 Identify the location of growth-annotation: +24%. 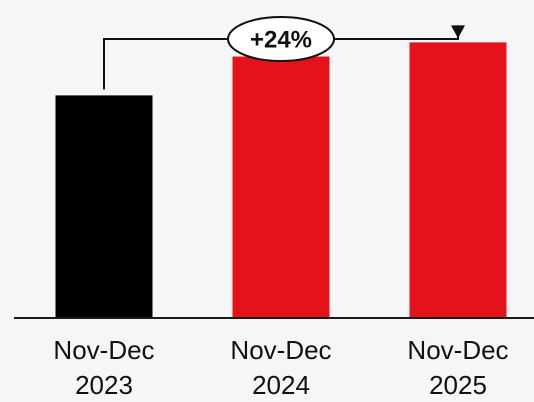
(284, 53).